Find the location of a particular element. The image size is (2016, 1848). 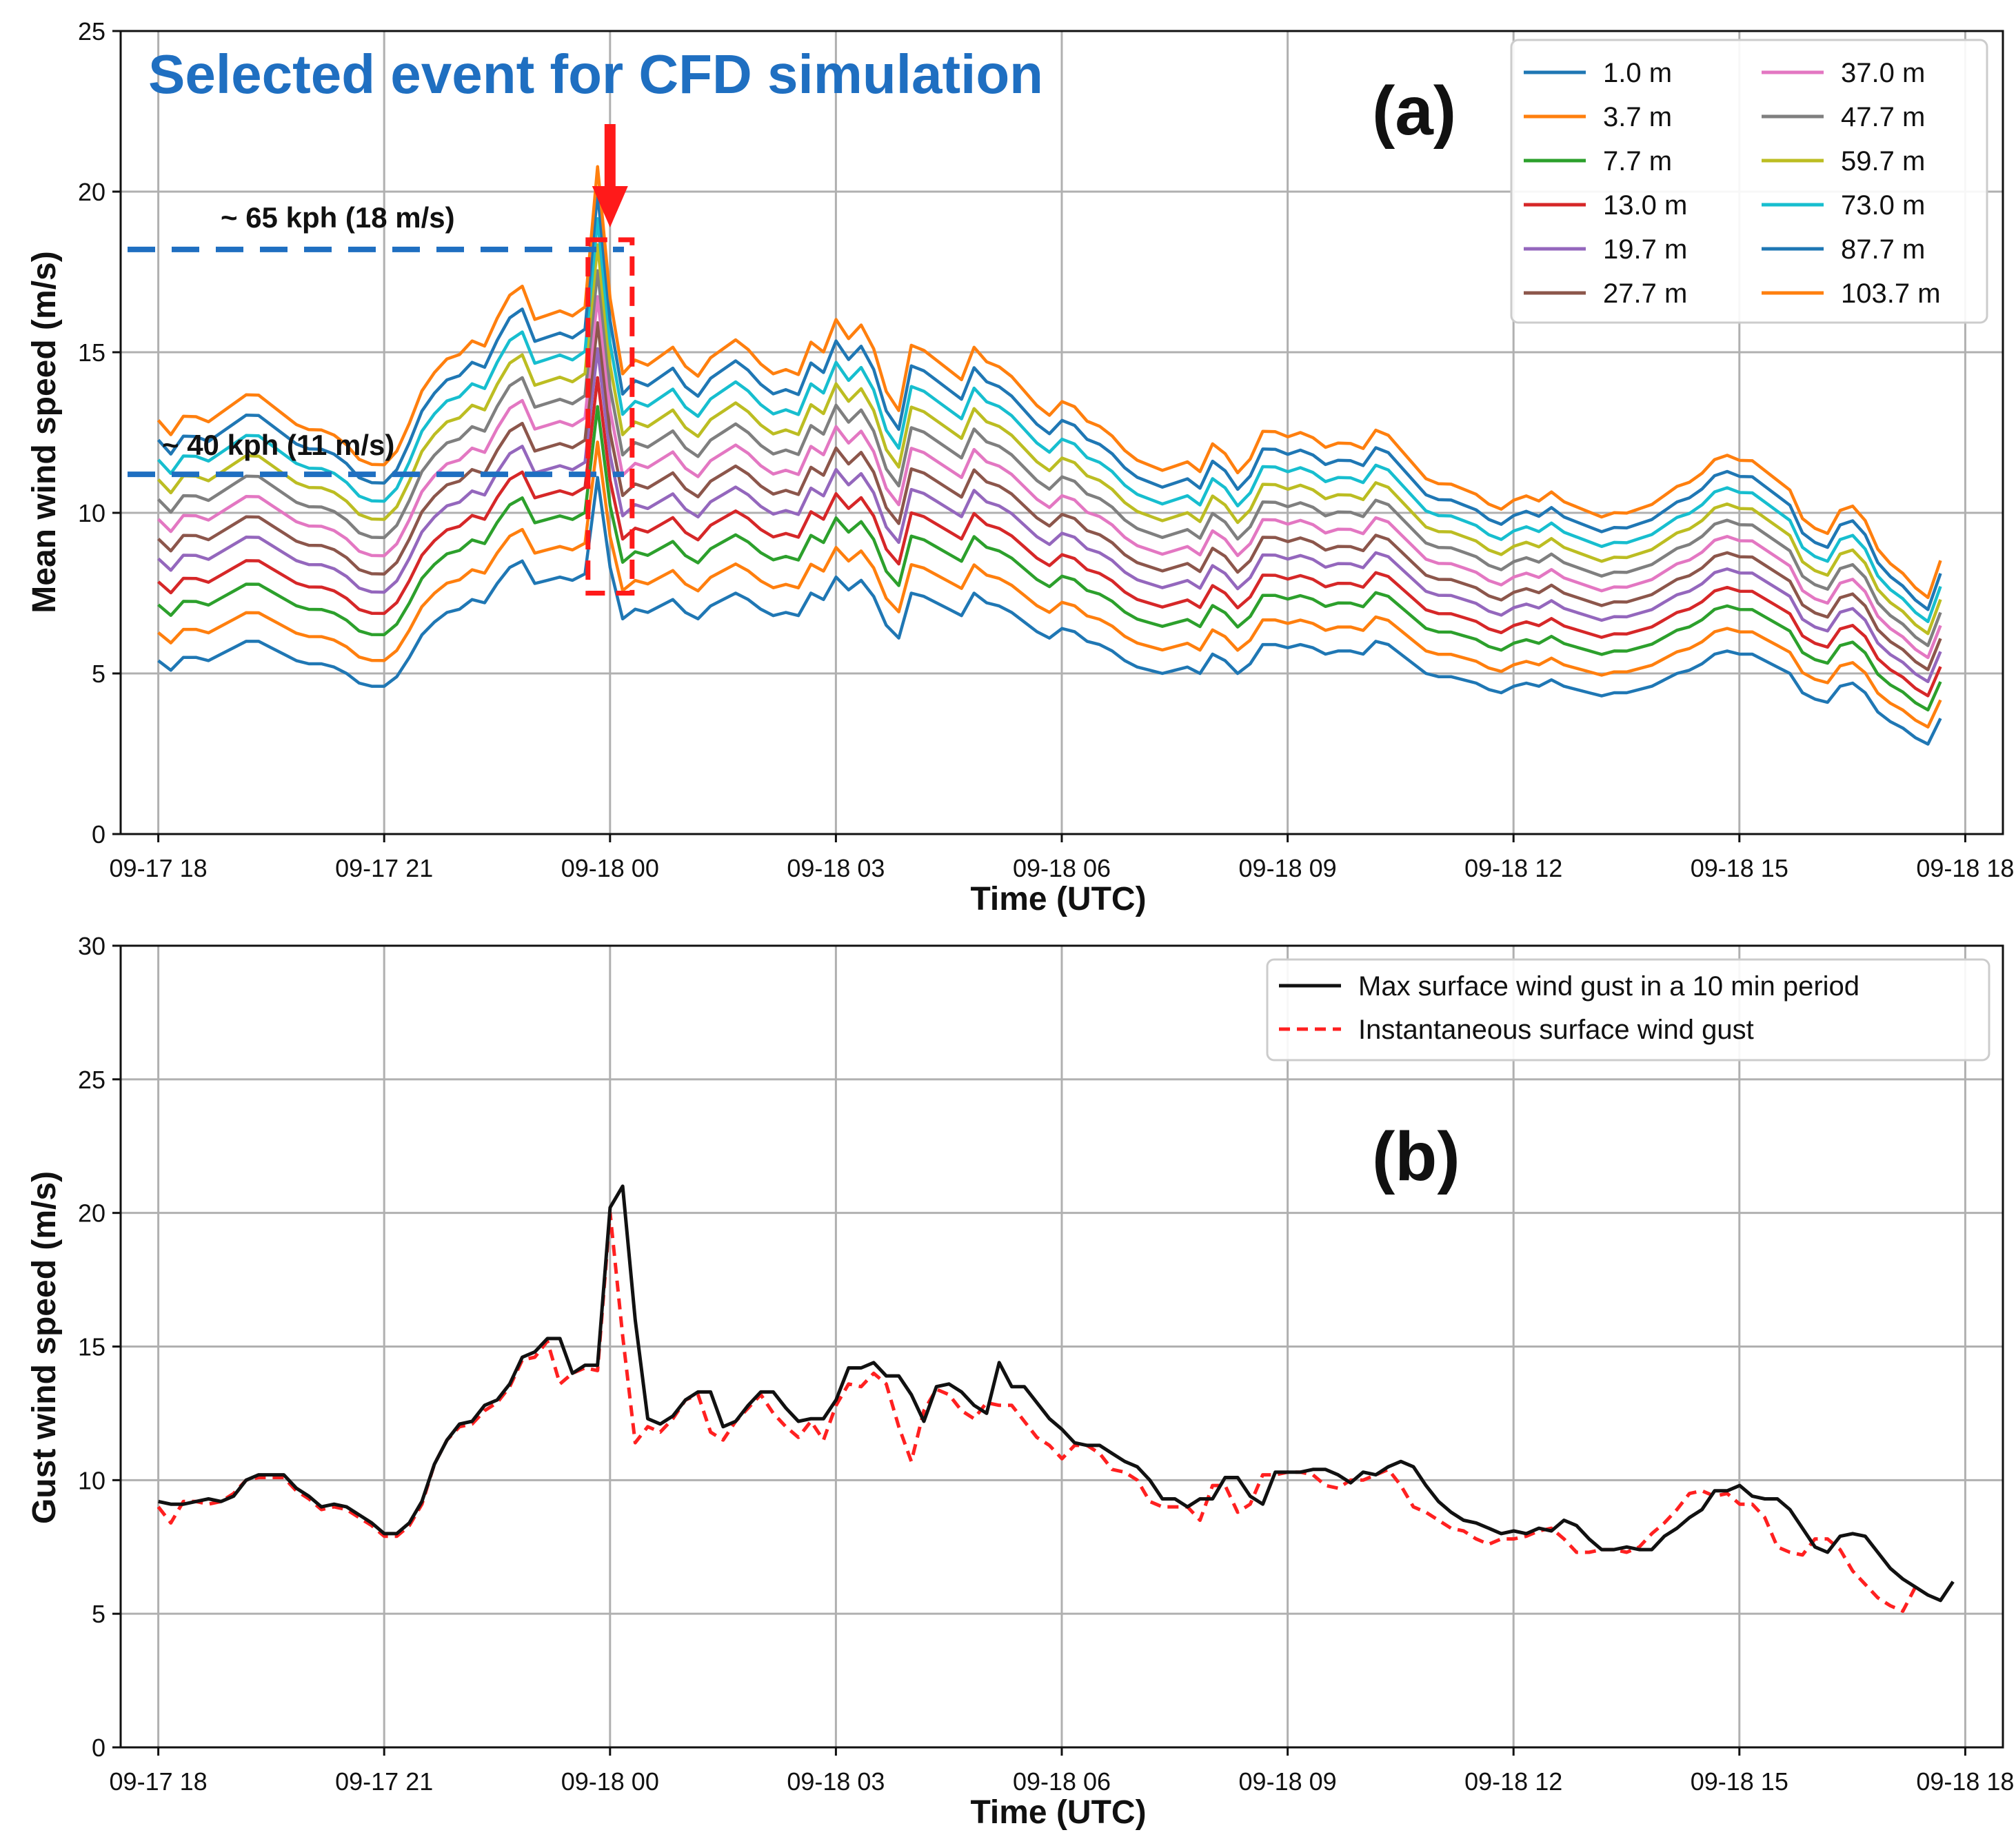

series-line-3-7-m is located at coordinates (1049, 584).